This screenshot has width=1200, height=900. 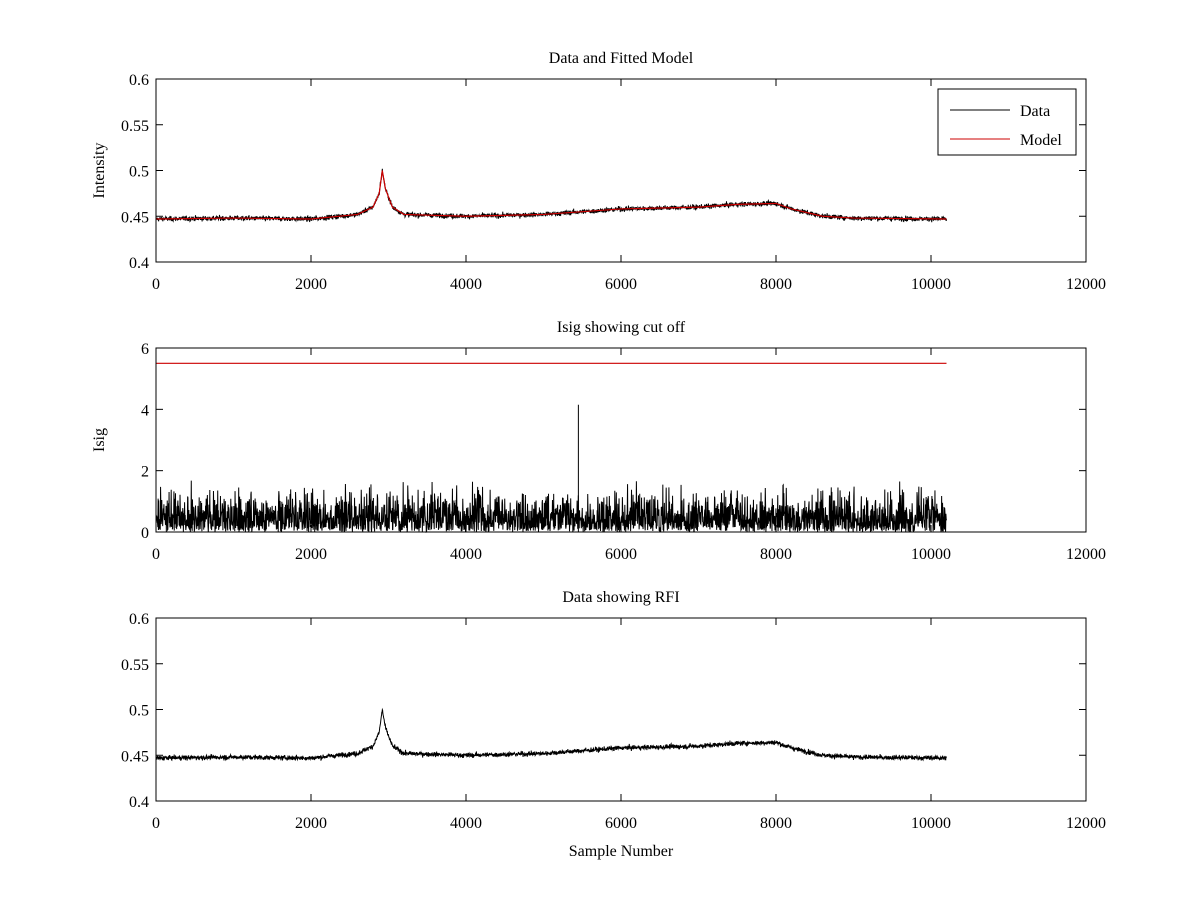 I want to click on series-line-model, so click(x=551, y=195).